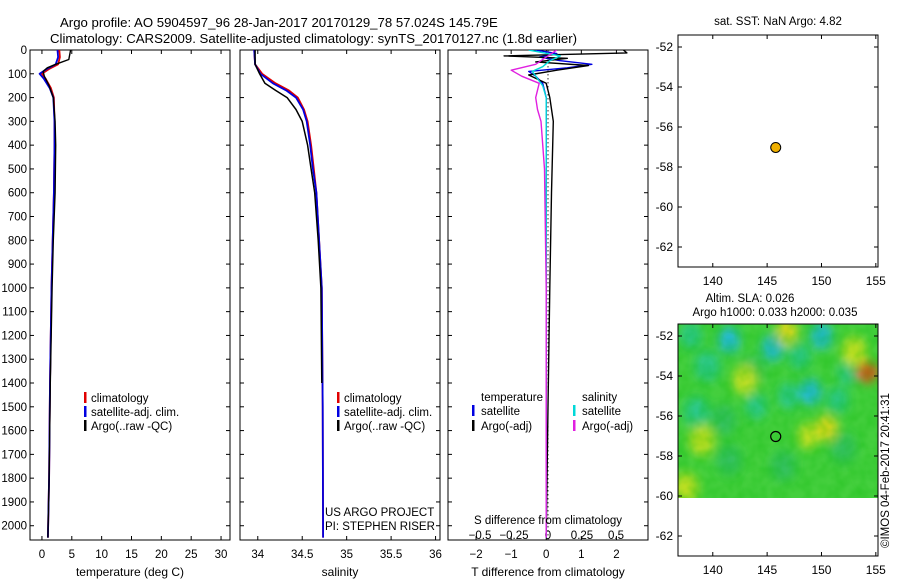  I want to click on depth-tick-label: 900, so click(17, 265).